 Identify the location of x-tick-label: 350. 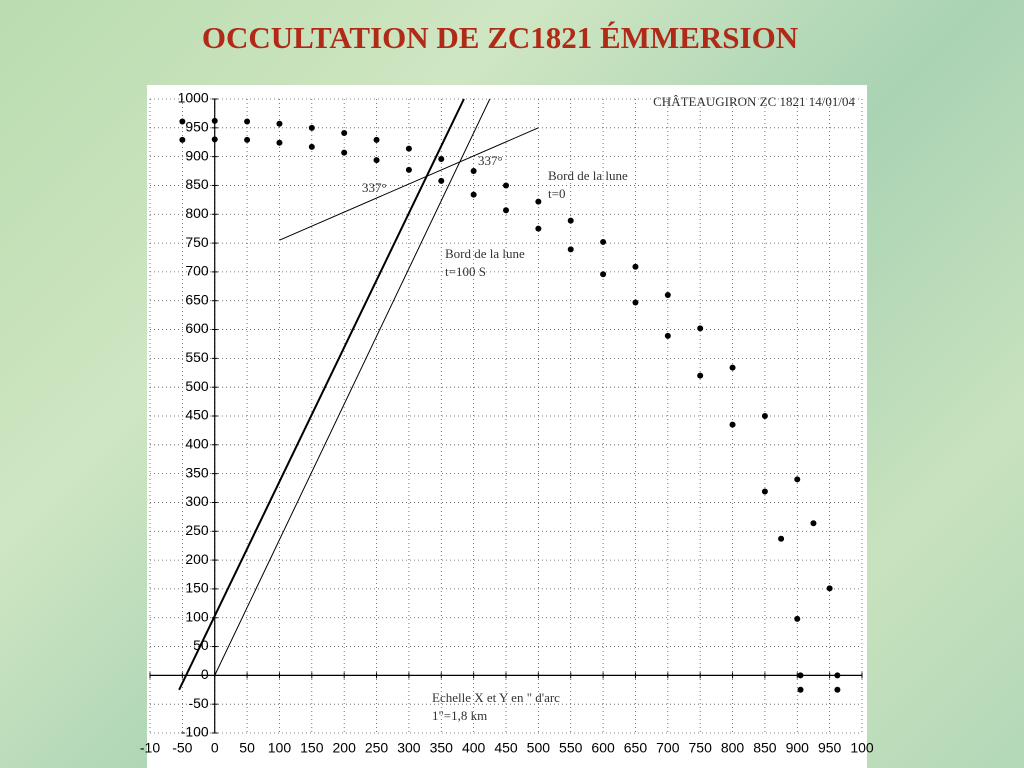
(442, 748).